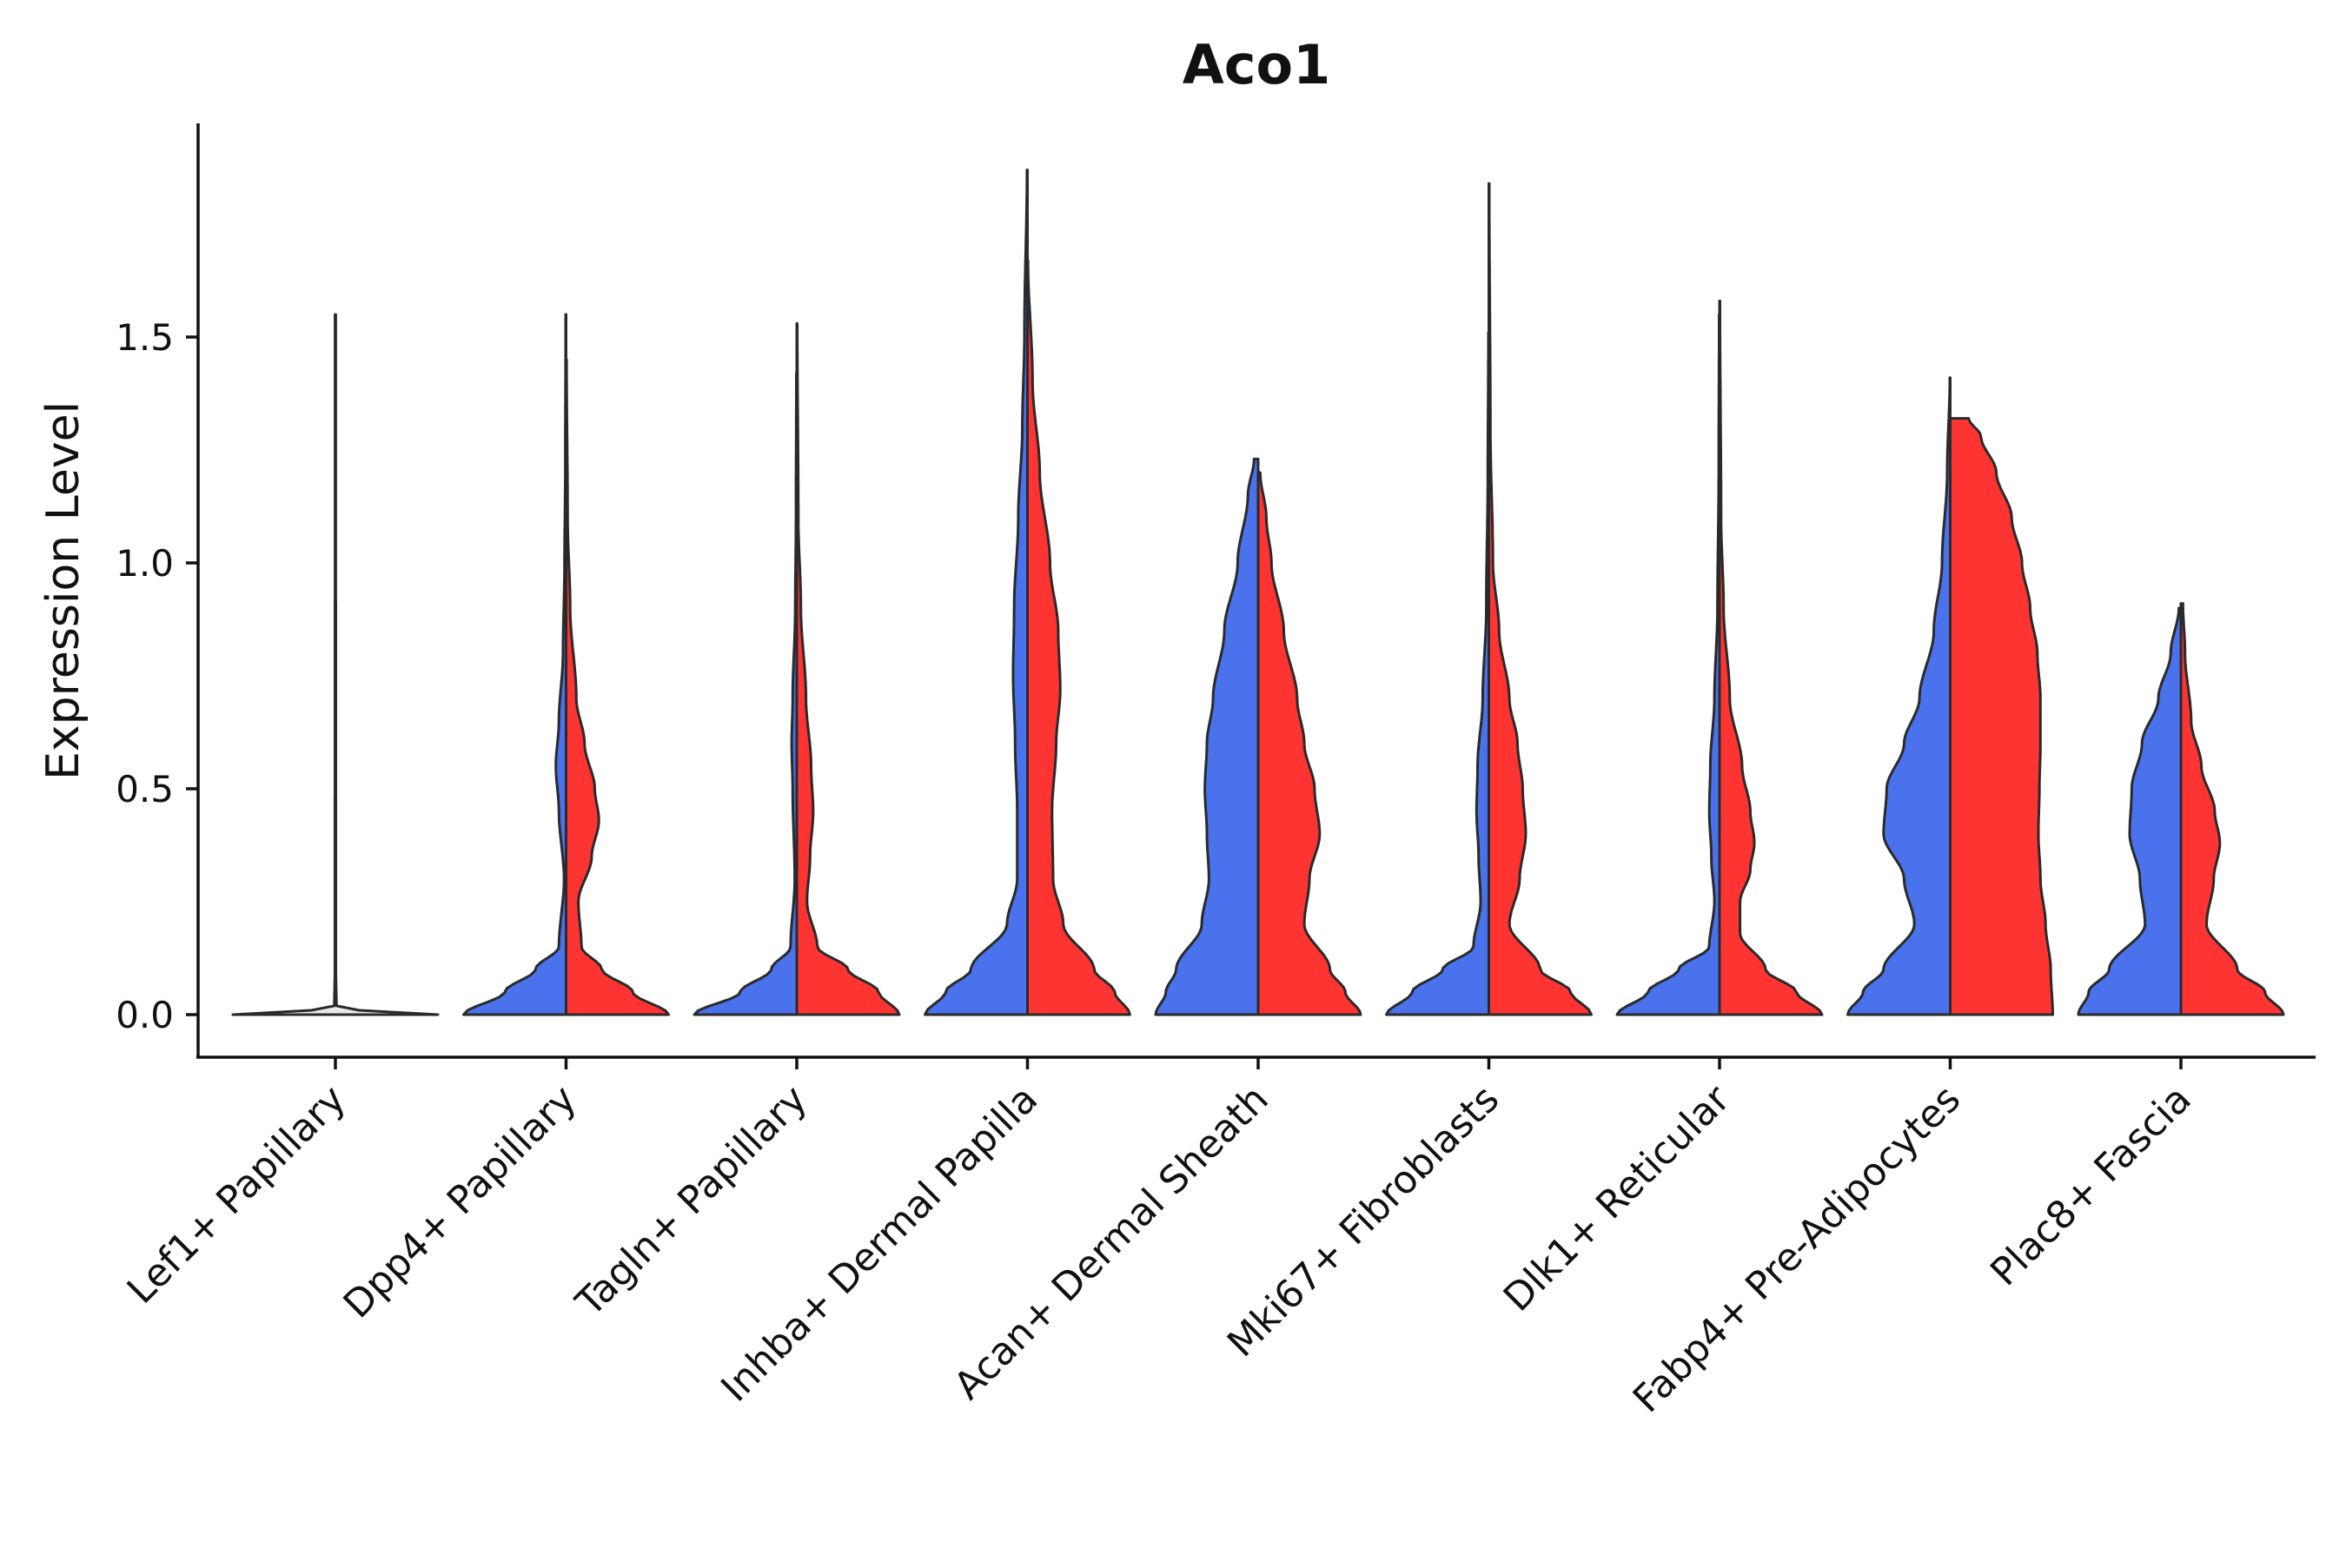 This screenshot has height=1568, width=2346. Describe the element at coordinates (63, 590) in the screenshot. I see `y-axis-label: Expression Level` at that location.